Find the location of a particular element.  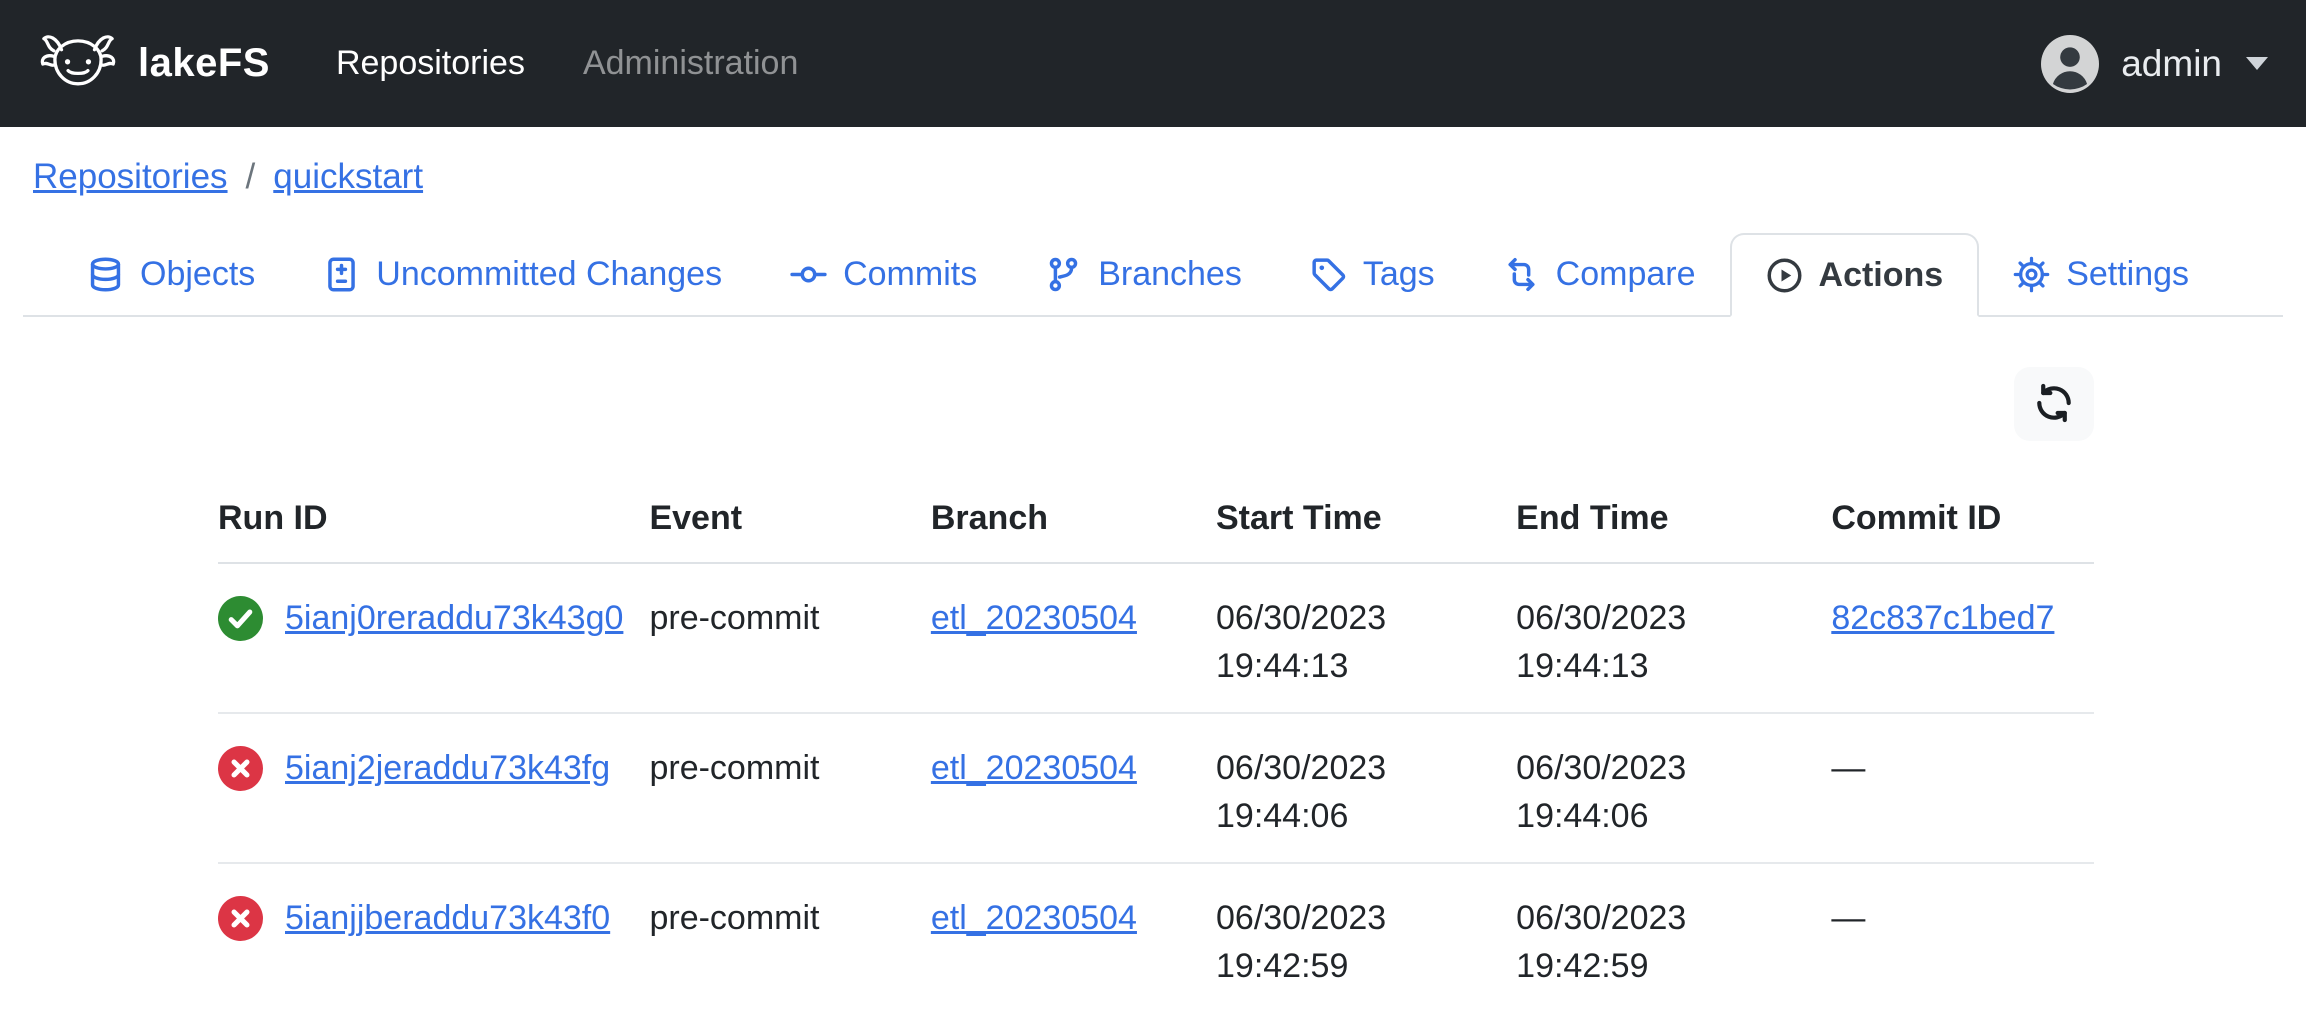

nav-administration: Administration is located at coordinates (690, 63).